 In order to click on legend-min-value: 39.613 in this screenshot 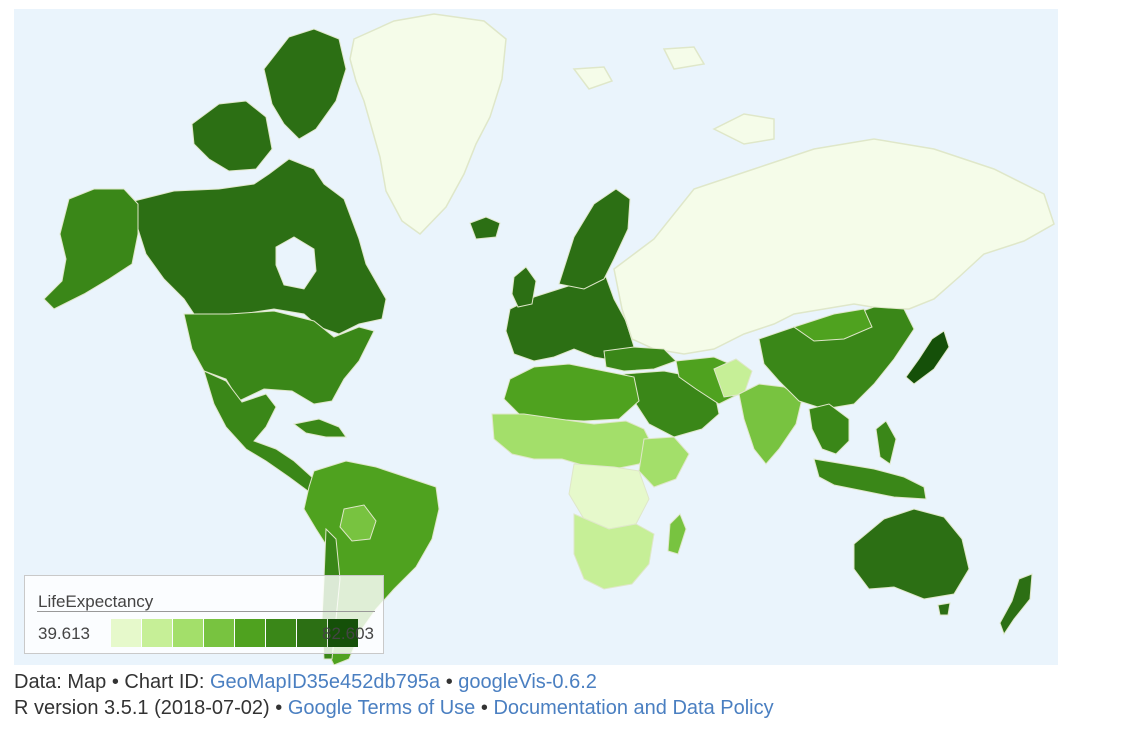, I will do `click(64, 633)`.